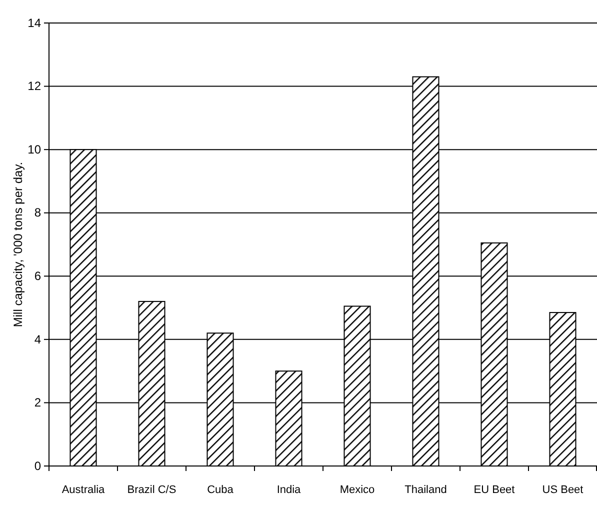 This screenshot has width=597, height=509. What do you see at coordinates (494, 490) in the screenshot?
I see `x-tick-label: EU Beet` at bounding box center [494, 490].